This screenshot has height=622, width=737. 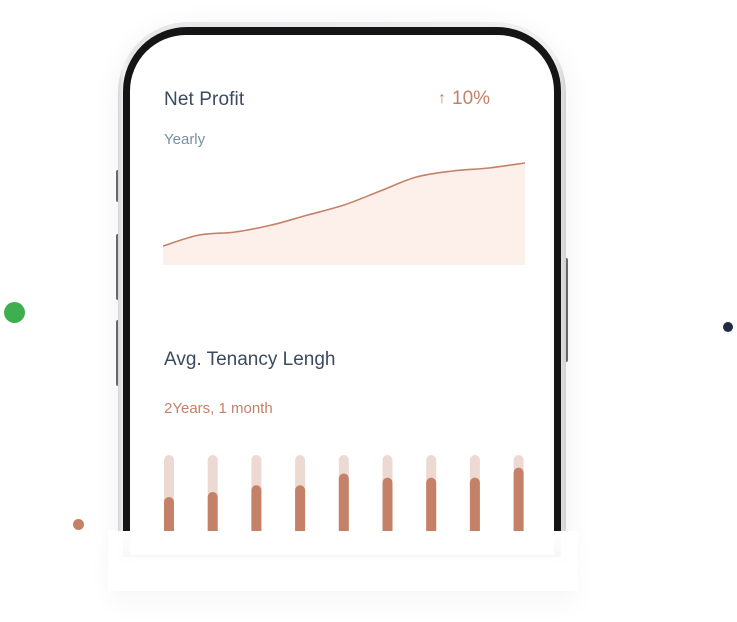 What do you see at coordinates (78, 524) in the screenshot?
I see `decorative-dot-terracotta` at bounding box center [78, 524].